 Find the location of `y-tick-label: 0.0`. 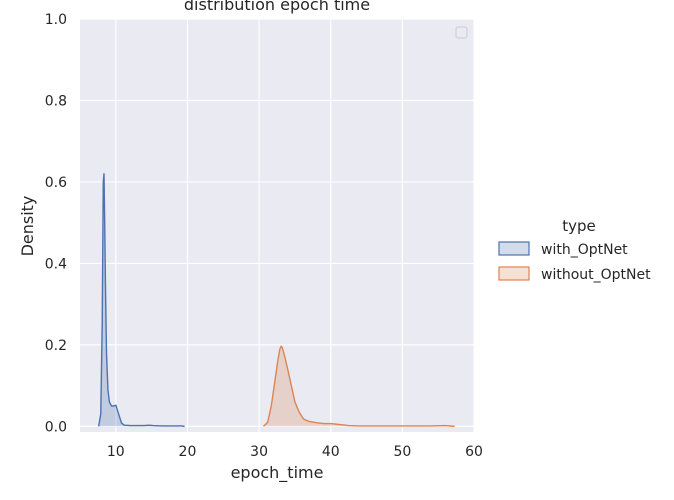

y-tick-label: 0.0 is located at coordinates (56, 427).